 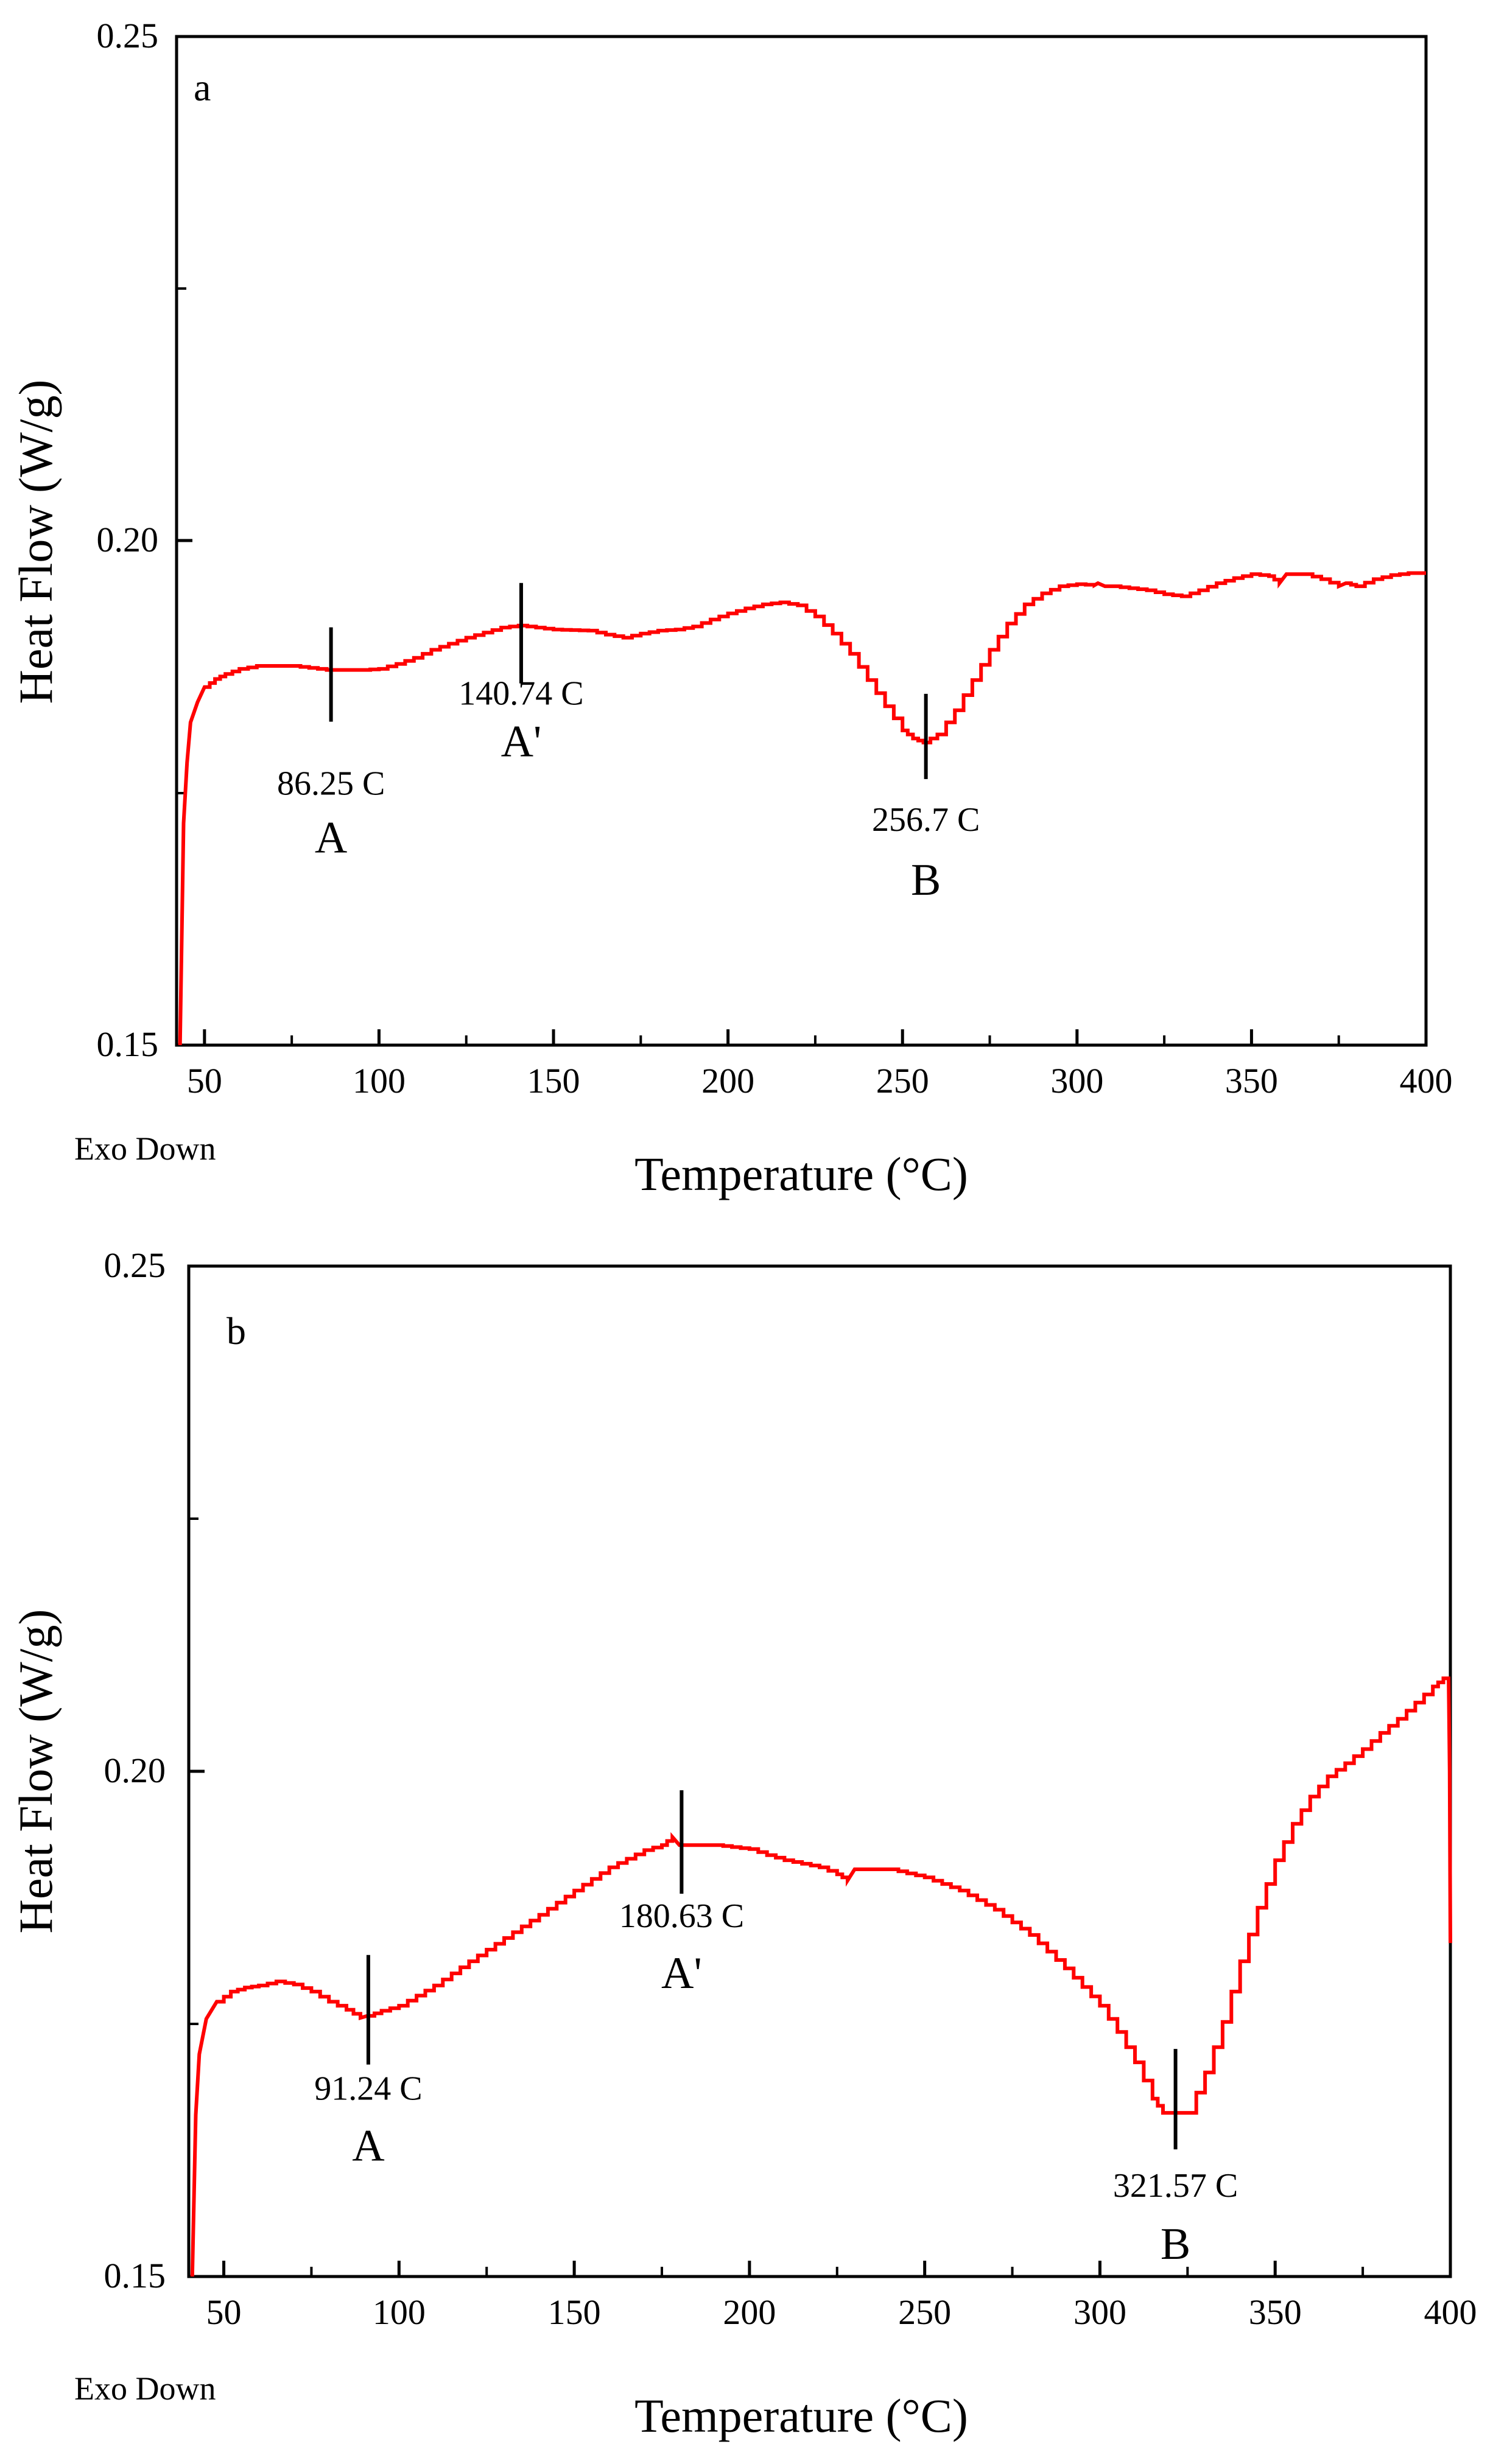 I want to click on y-ticks-a: 0.15 0.20 0.25, so click(x=144, y=540).